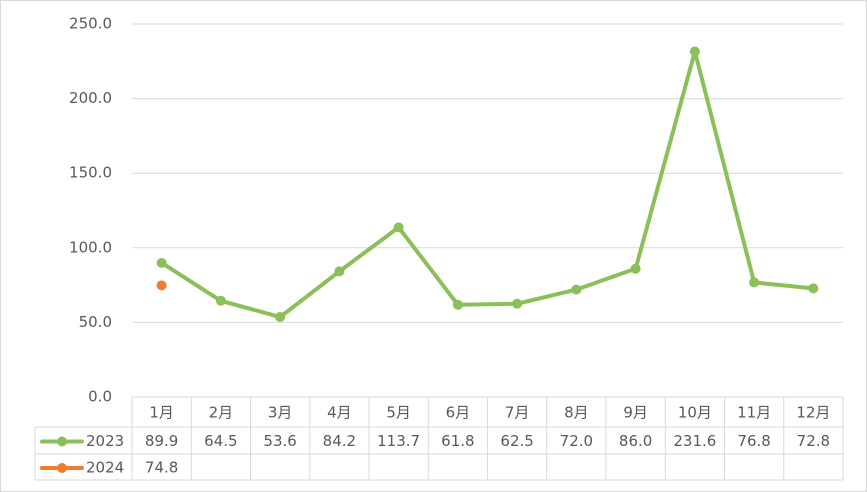  Describe the element at coordinates (813, 413) in the screenshot. I see `x-tick-label: 12月` at that location.